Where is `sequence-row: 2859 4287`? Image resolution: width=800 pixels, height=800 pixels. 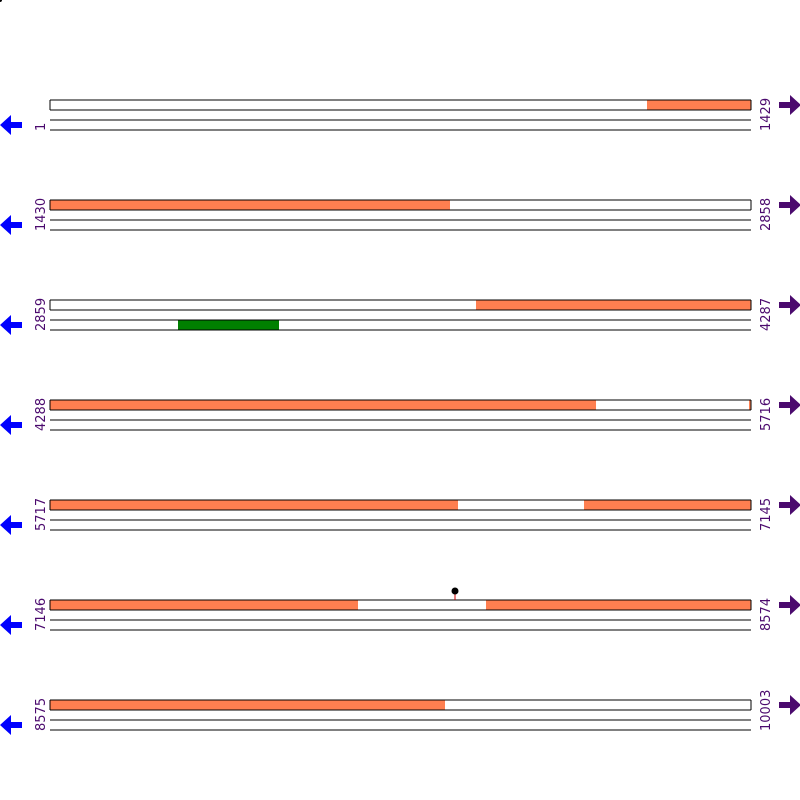 sequence-row: 2859 4287 is located at coordinates (400, 315).